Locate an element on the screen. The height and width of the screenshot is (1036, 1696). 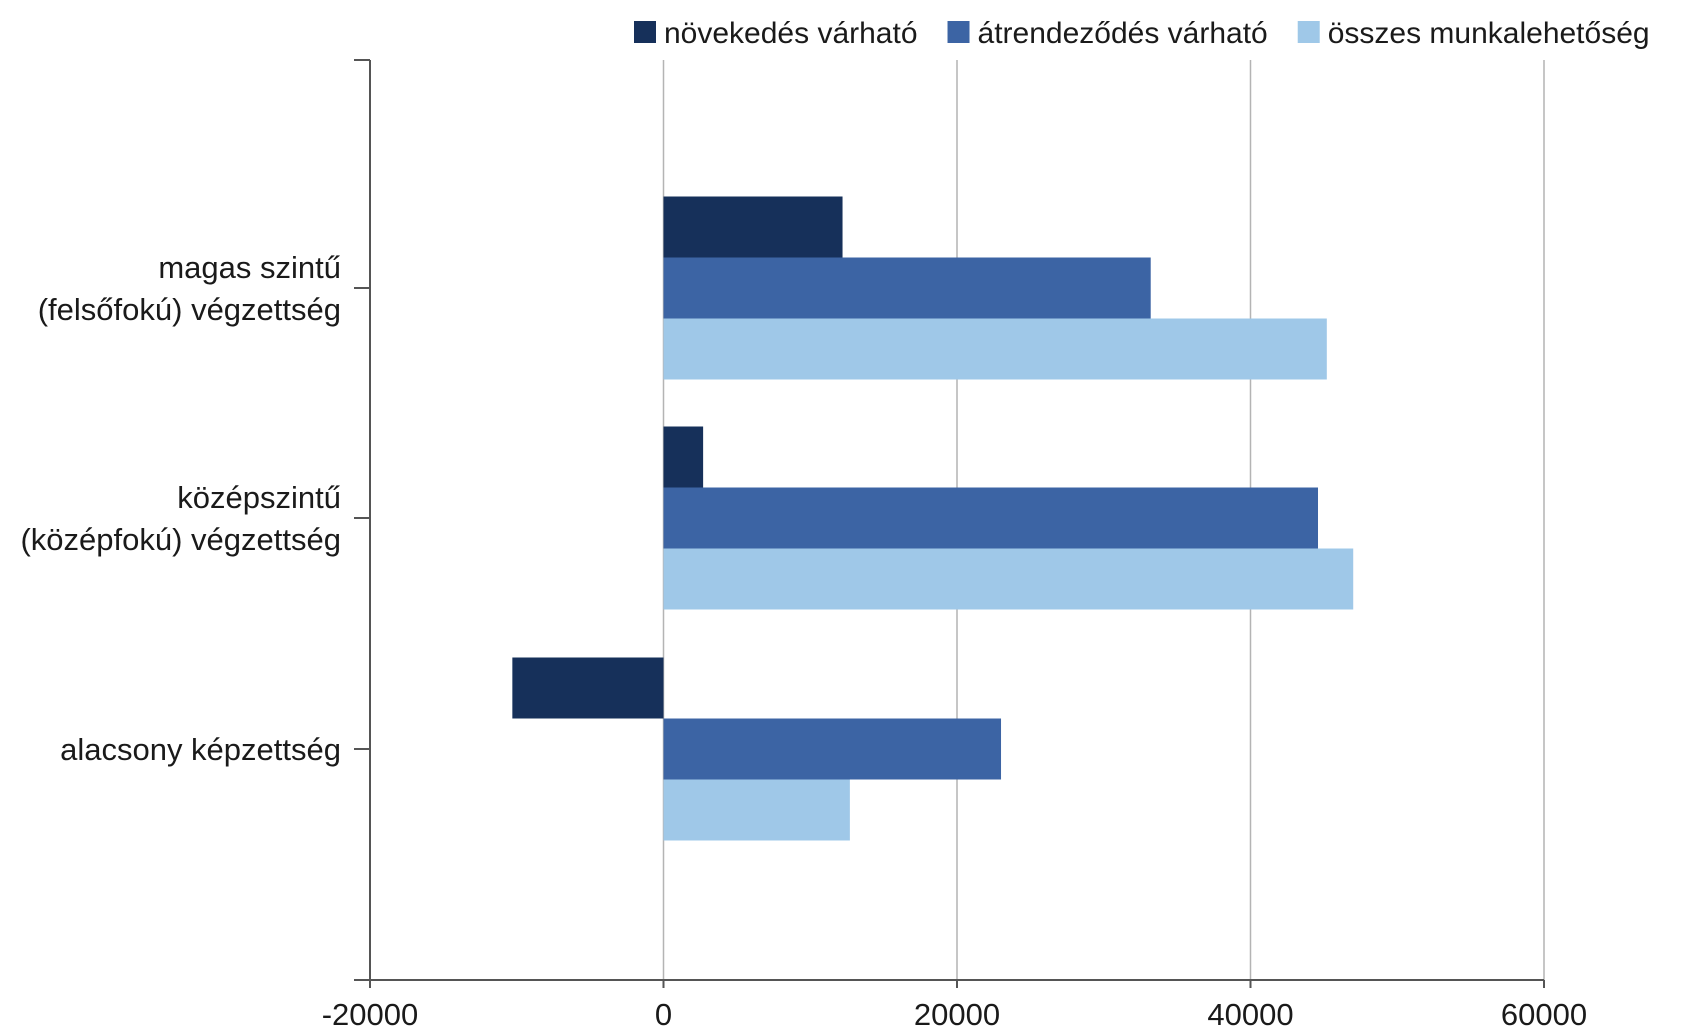
x-tick-label: 40000 is located at coordinates (1250, 1014).